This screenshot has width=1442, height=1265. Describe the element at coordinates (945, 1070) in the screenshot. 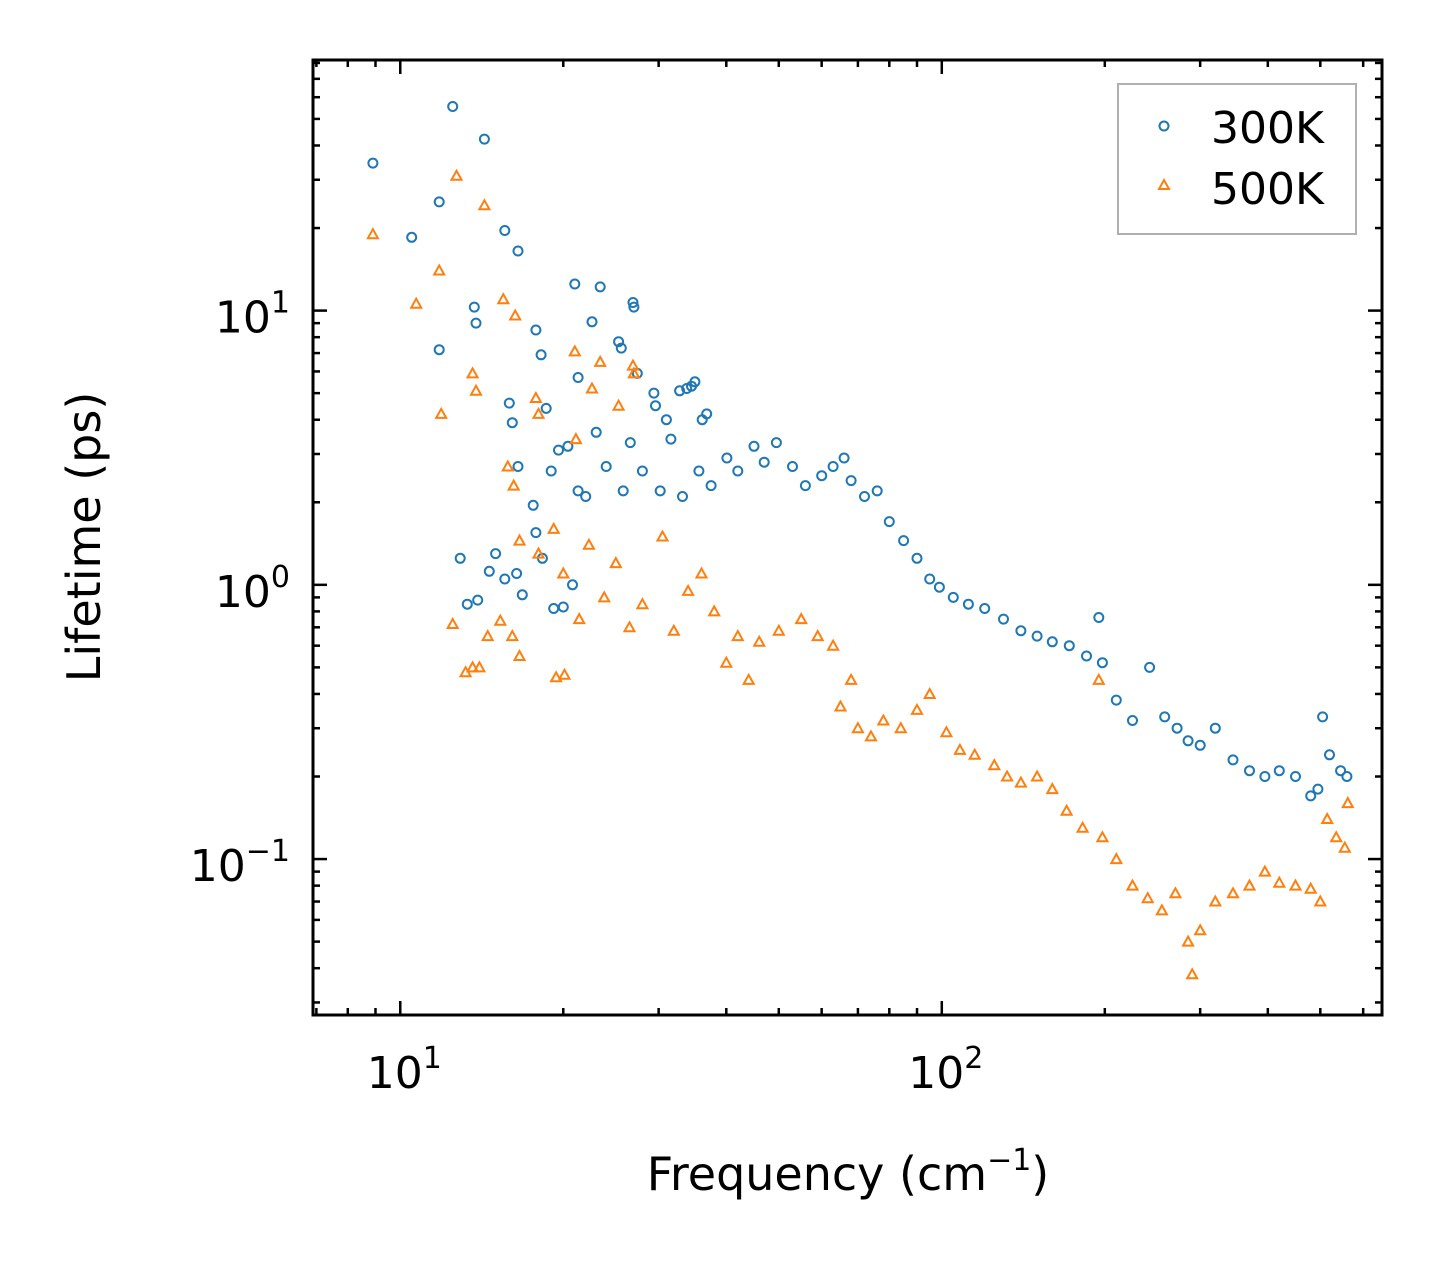

I see `x-tick-label: 102` at that location.